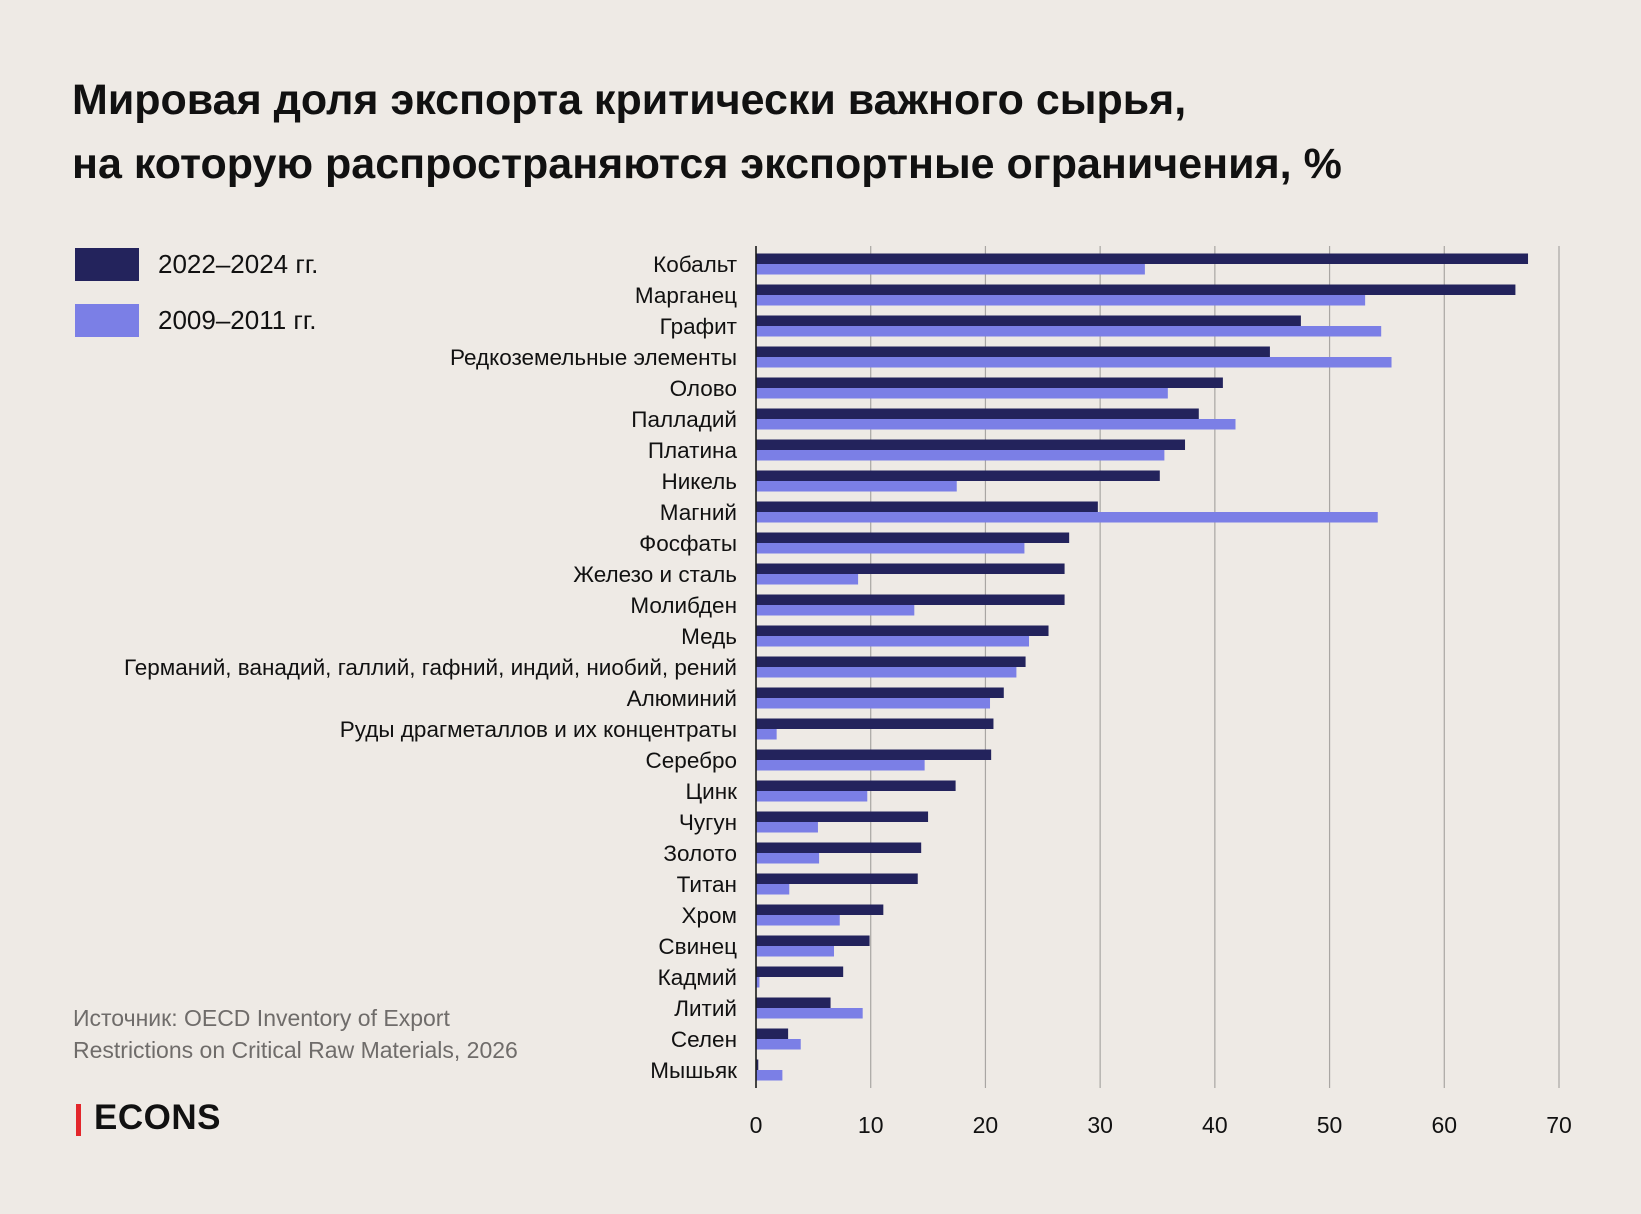  Describe the element at coordinates (703, 388) in the screenshot. I see `category-label: Олово` at that location.